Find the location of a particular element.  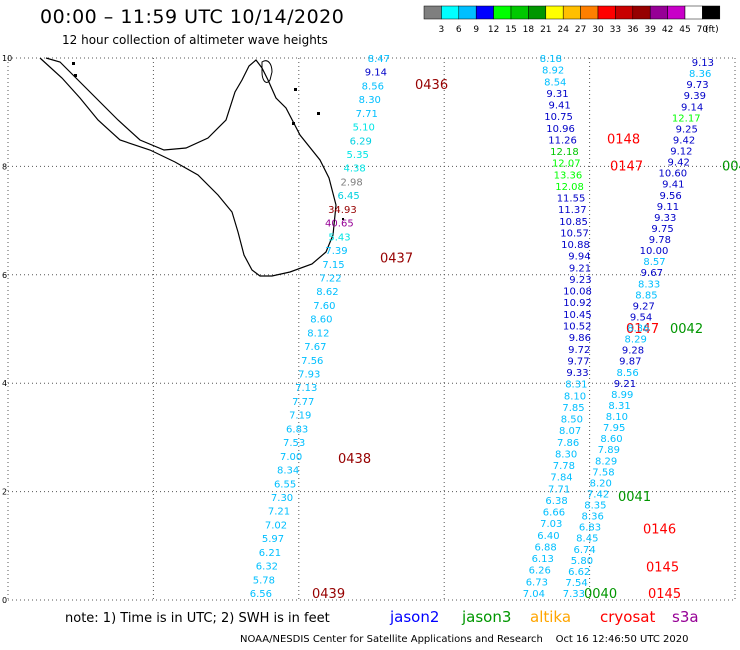

swh-value: 9.12 is located at coordinates (681, 152).